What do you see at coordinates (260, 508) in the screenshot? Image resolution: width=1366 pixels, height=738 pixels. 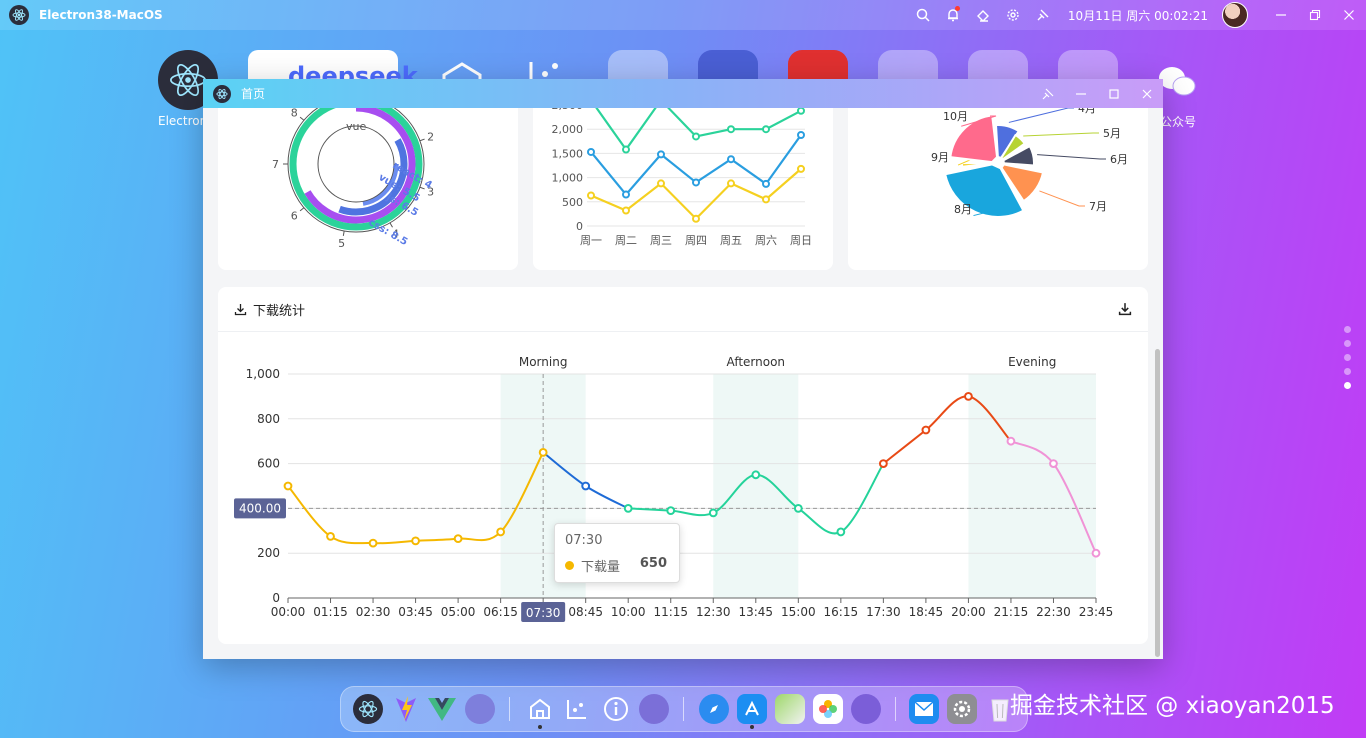 I see `chart-markline-badge` at bounding box center [260, 508].